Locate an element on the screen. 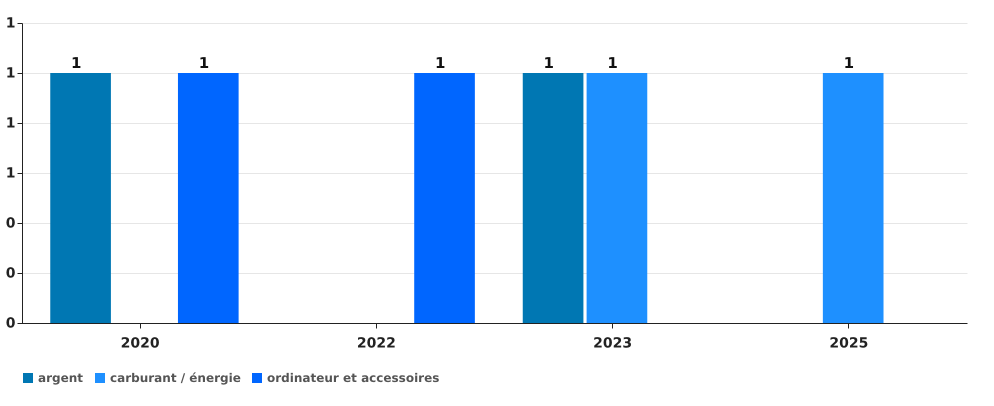  x-tick-label: 2023 is located at coordinates (612, 344).